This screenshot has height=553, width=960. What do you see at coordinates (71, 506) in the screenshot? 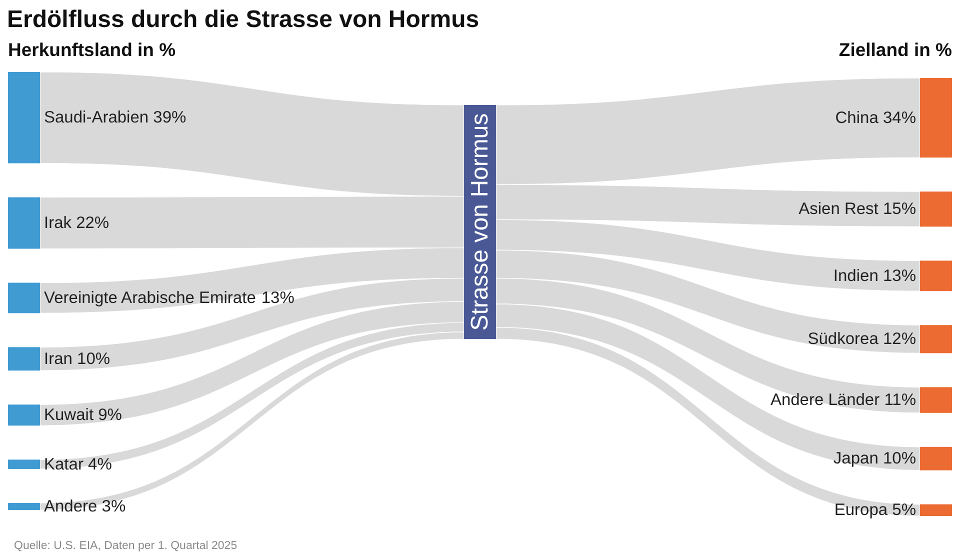
I see `category-label: Andere` at bounding box center [71, 506].